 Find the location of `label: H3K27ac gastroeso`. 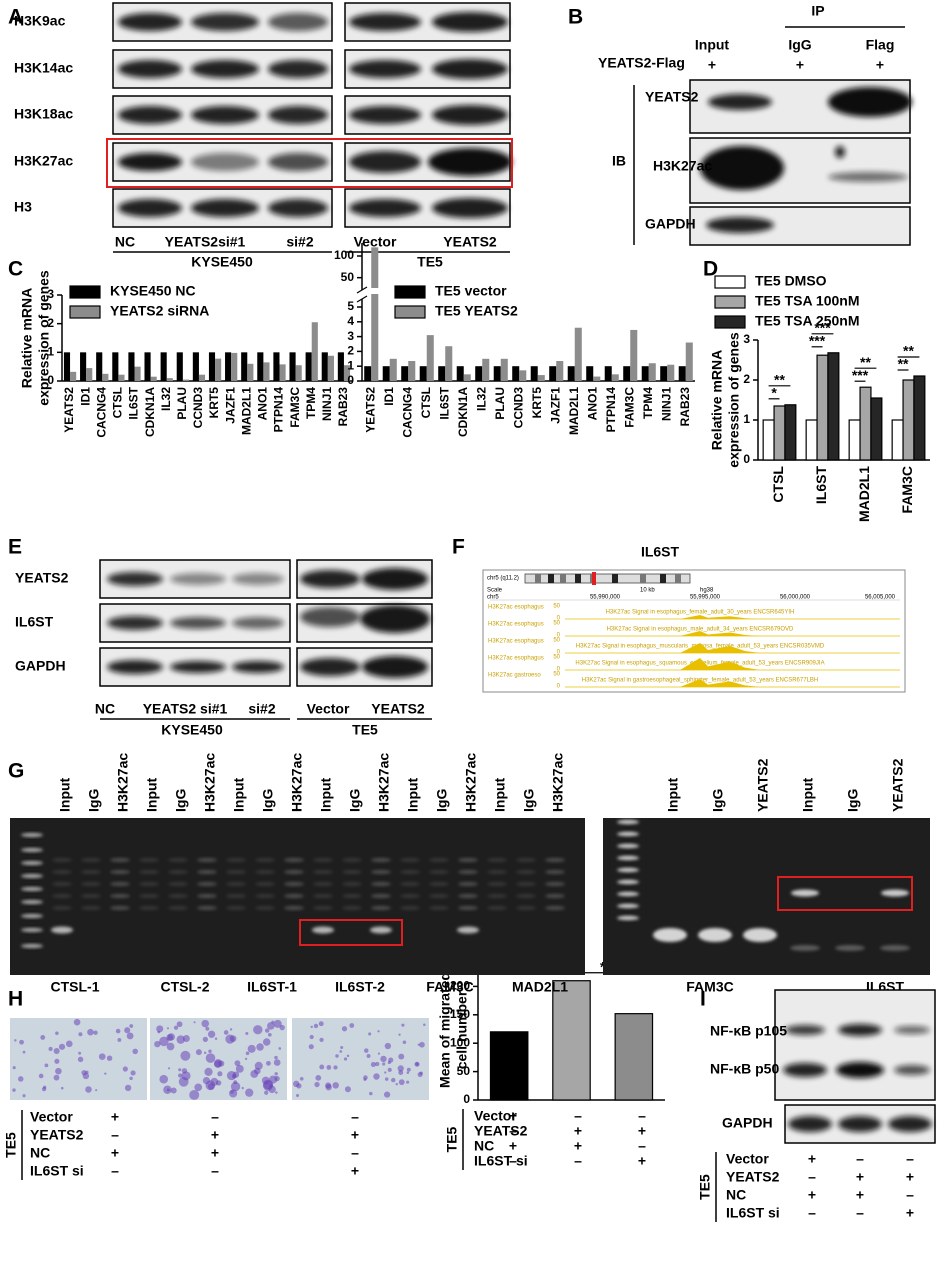

label: H3K27ac gastroeso is located at coordinates (514, 676).